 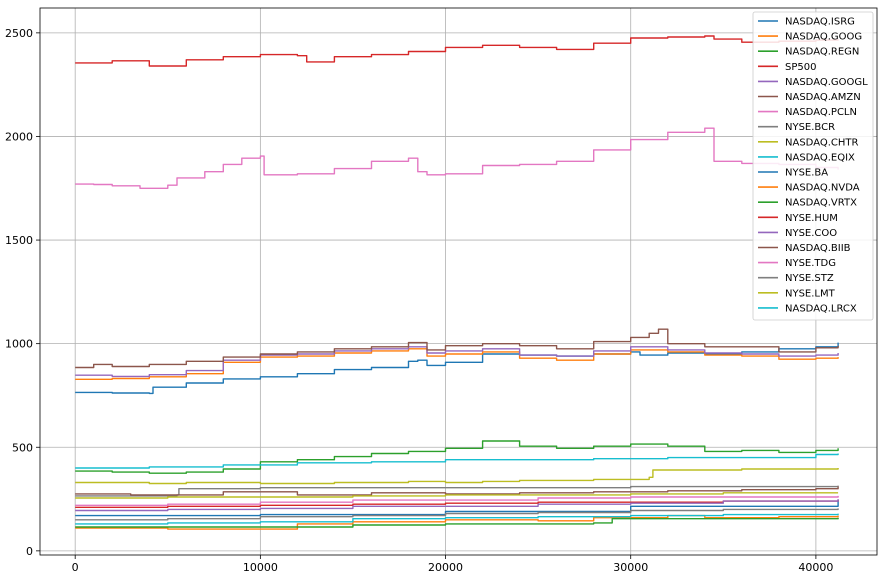 I want to click on legend-label: NASDAQ.LRCX, so click(x=821, y=308).